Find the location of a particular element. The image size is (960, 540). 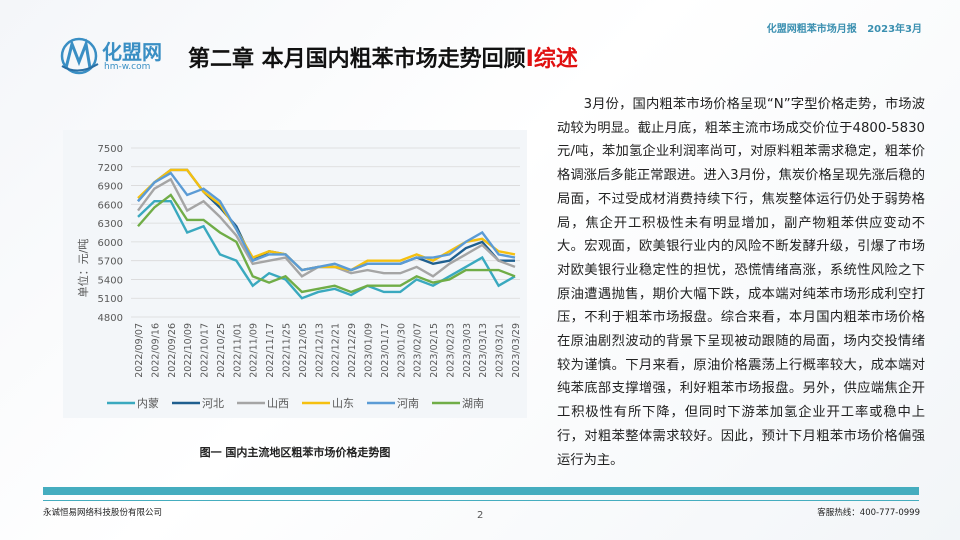

y-tick-label: 6300 is located at coordinates (110, 224).